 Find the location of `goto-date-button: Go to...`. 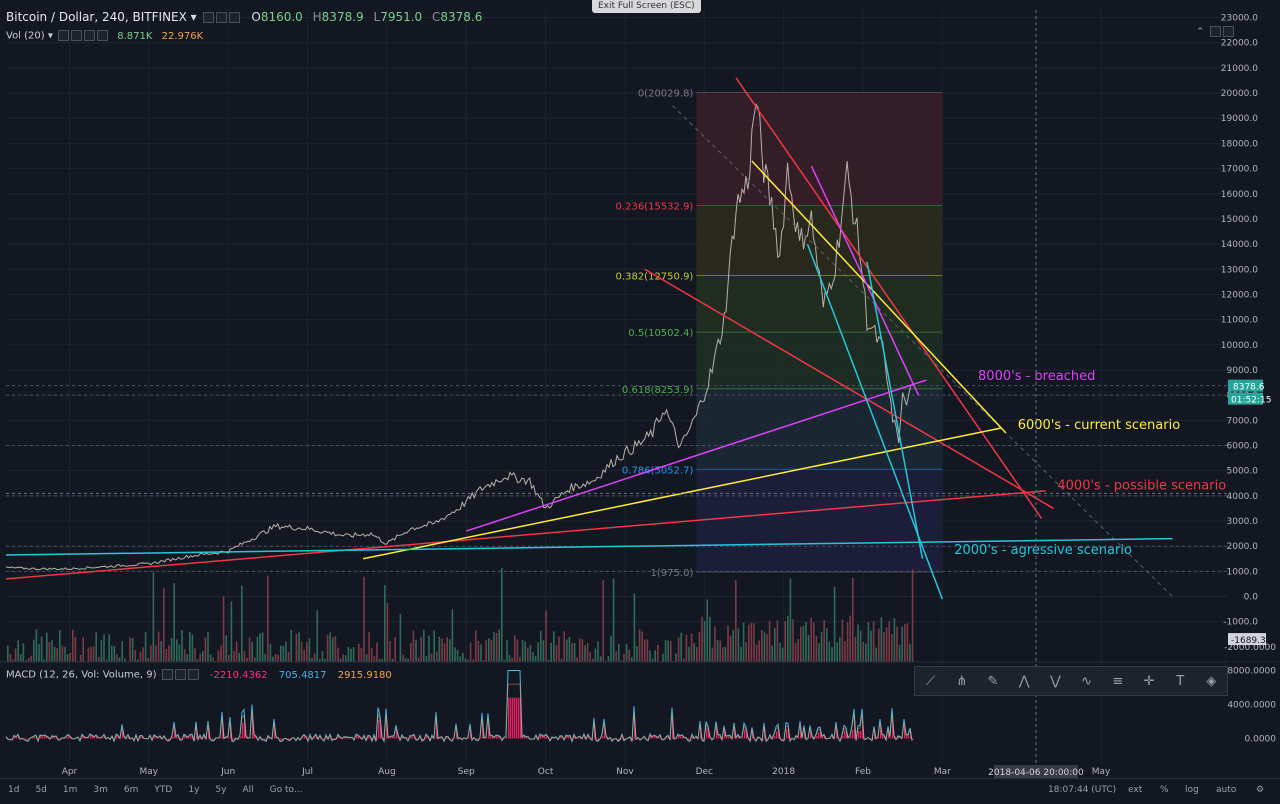

goto-date-button: Go to... is located at coordinates (286, 790).